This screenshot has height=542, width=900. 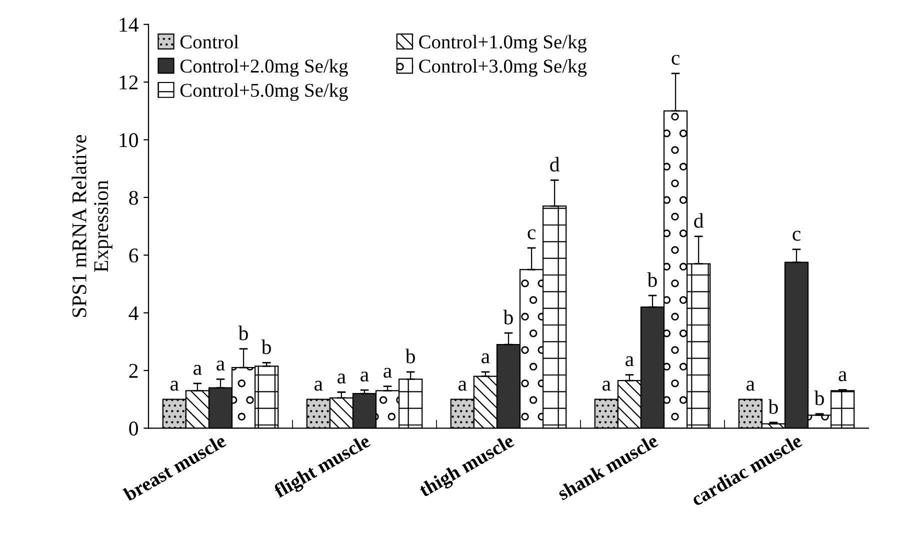 What do you see at coordinates (92, 225) in the screenshot?
I see `y-axis-title: SPS1 mRNA Relative Expression` at bounding box center [92, 225].